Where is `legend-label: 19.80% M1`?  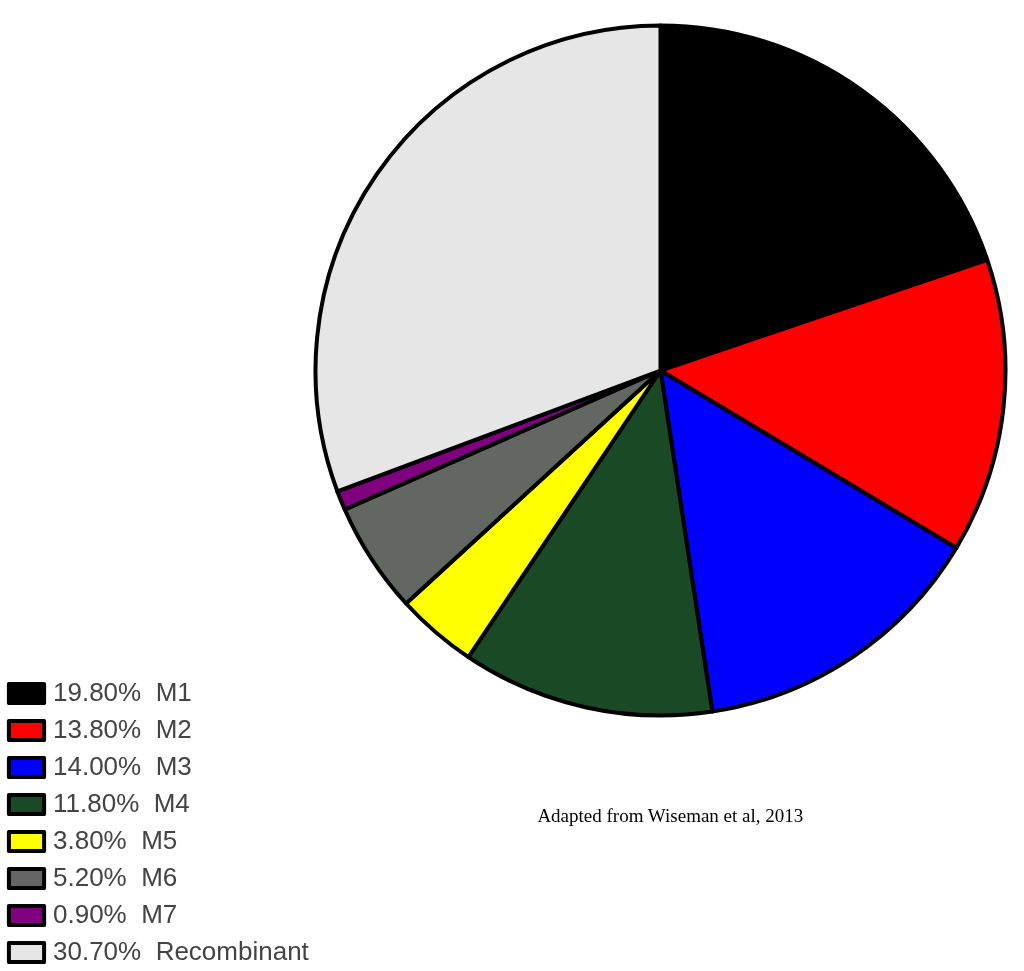 legend-label: 19.80% M1 is located at coordinates (122, 692).